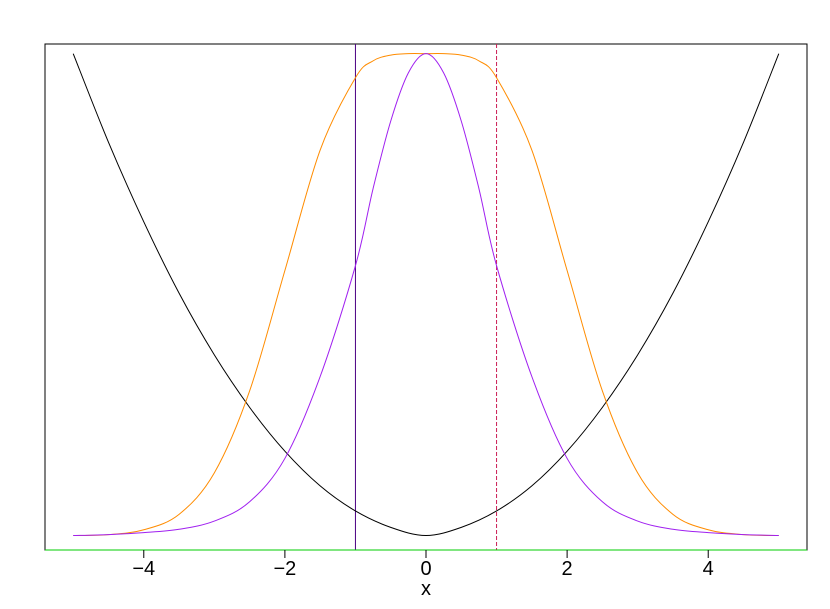 The height and width of the screenshot is (609, 830). I want to click on x-tick-label: −4, so click(143, 569).